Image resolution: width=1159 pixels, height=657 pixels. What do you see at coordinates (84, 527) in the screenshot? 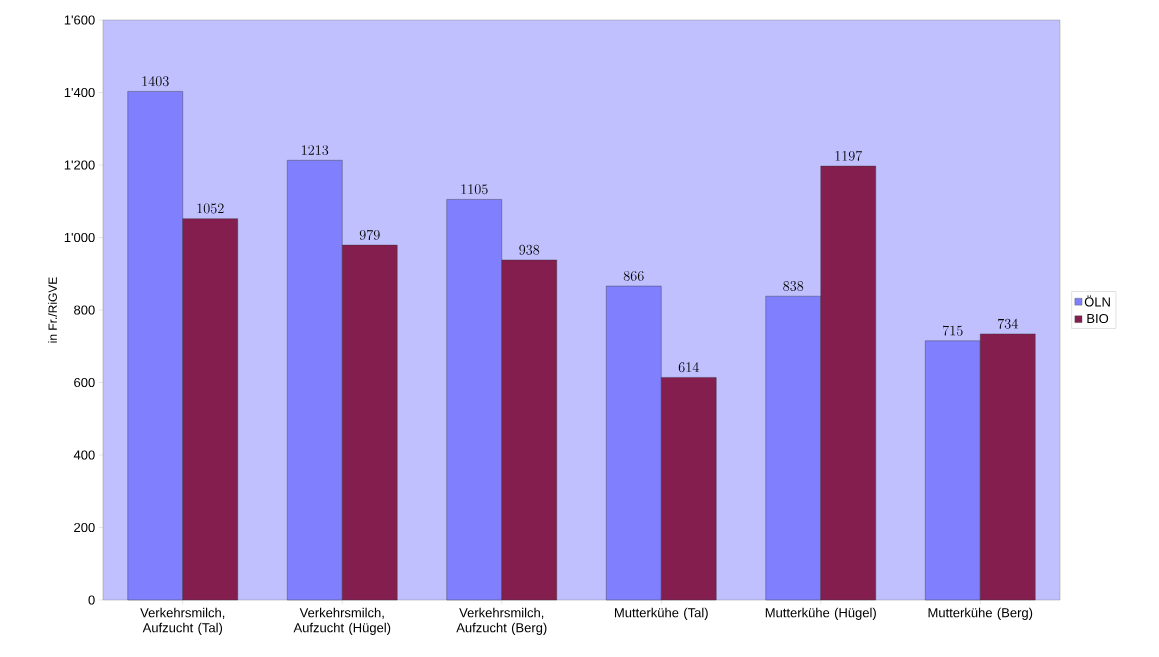
I see `y-tick-label: 200` at bounding box center [84, 527].